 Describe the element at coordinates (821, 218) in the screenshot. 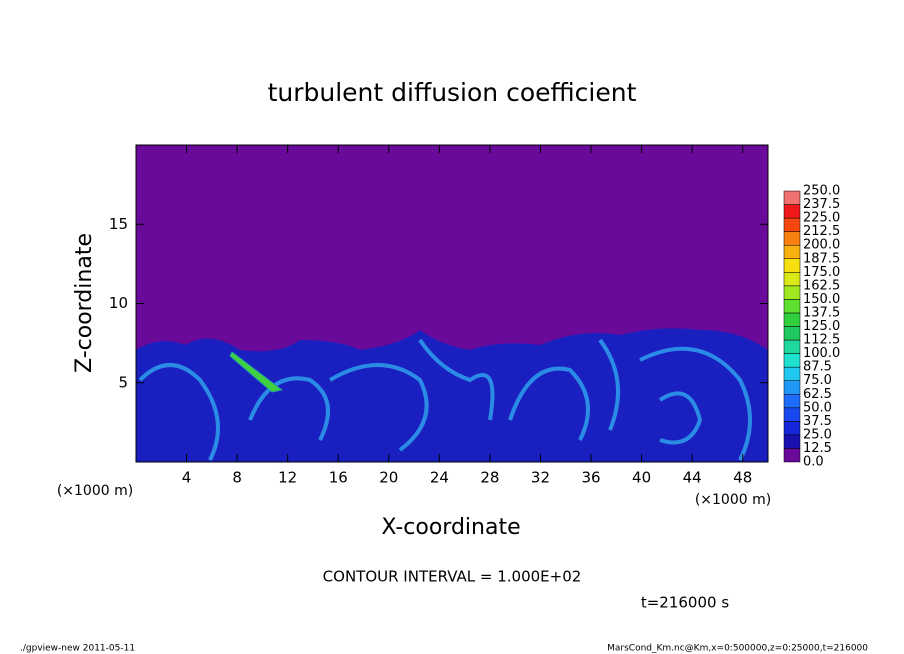

I see `colorbar-label: 225.0` at that location.